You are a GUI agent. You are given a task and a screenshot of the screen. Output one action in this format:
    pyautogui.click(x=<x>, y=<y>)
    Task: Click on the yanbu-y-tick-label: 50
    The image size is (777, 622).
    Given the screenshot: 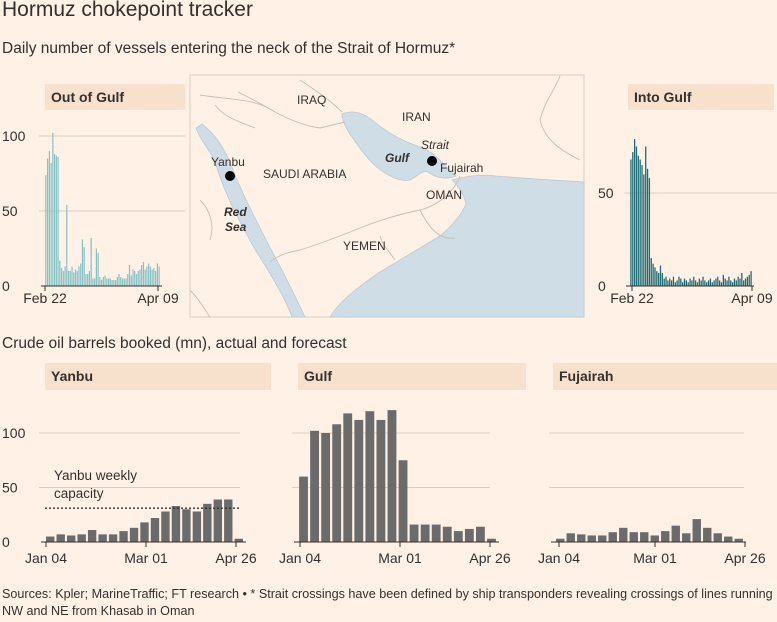 What is the action you would take?
    pyautogui.click(x=10, y=488)
    